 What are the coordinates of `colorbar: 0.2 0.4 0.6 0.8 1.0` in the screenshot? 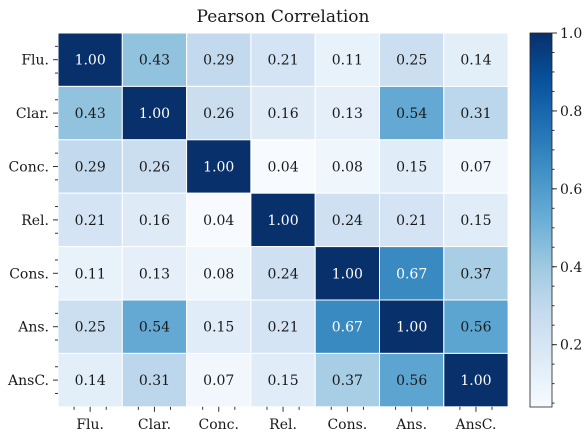 It's located at (555, 217).